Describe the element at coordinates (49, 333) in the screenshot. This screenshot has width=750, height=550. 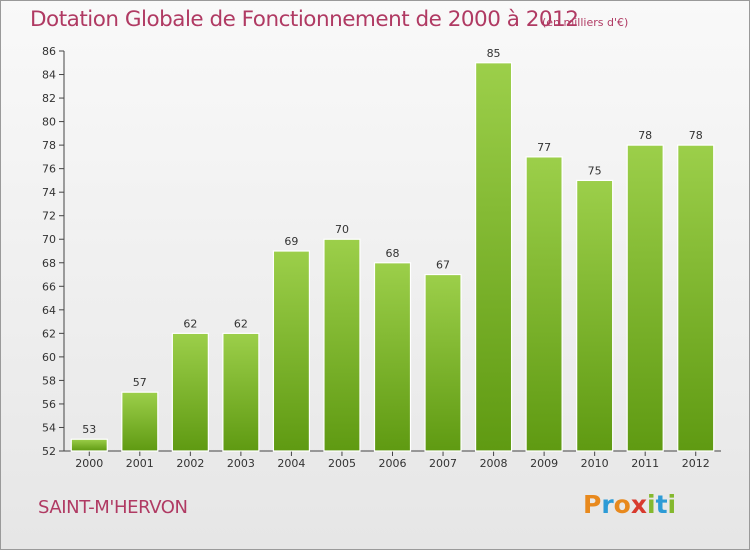
I see `y-tick-label: 62` at that location.